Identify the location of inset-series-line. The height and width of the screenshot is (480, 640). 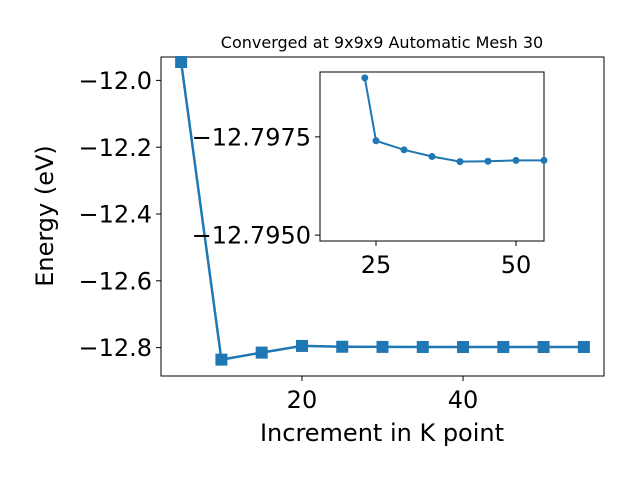
(453, 120).